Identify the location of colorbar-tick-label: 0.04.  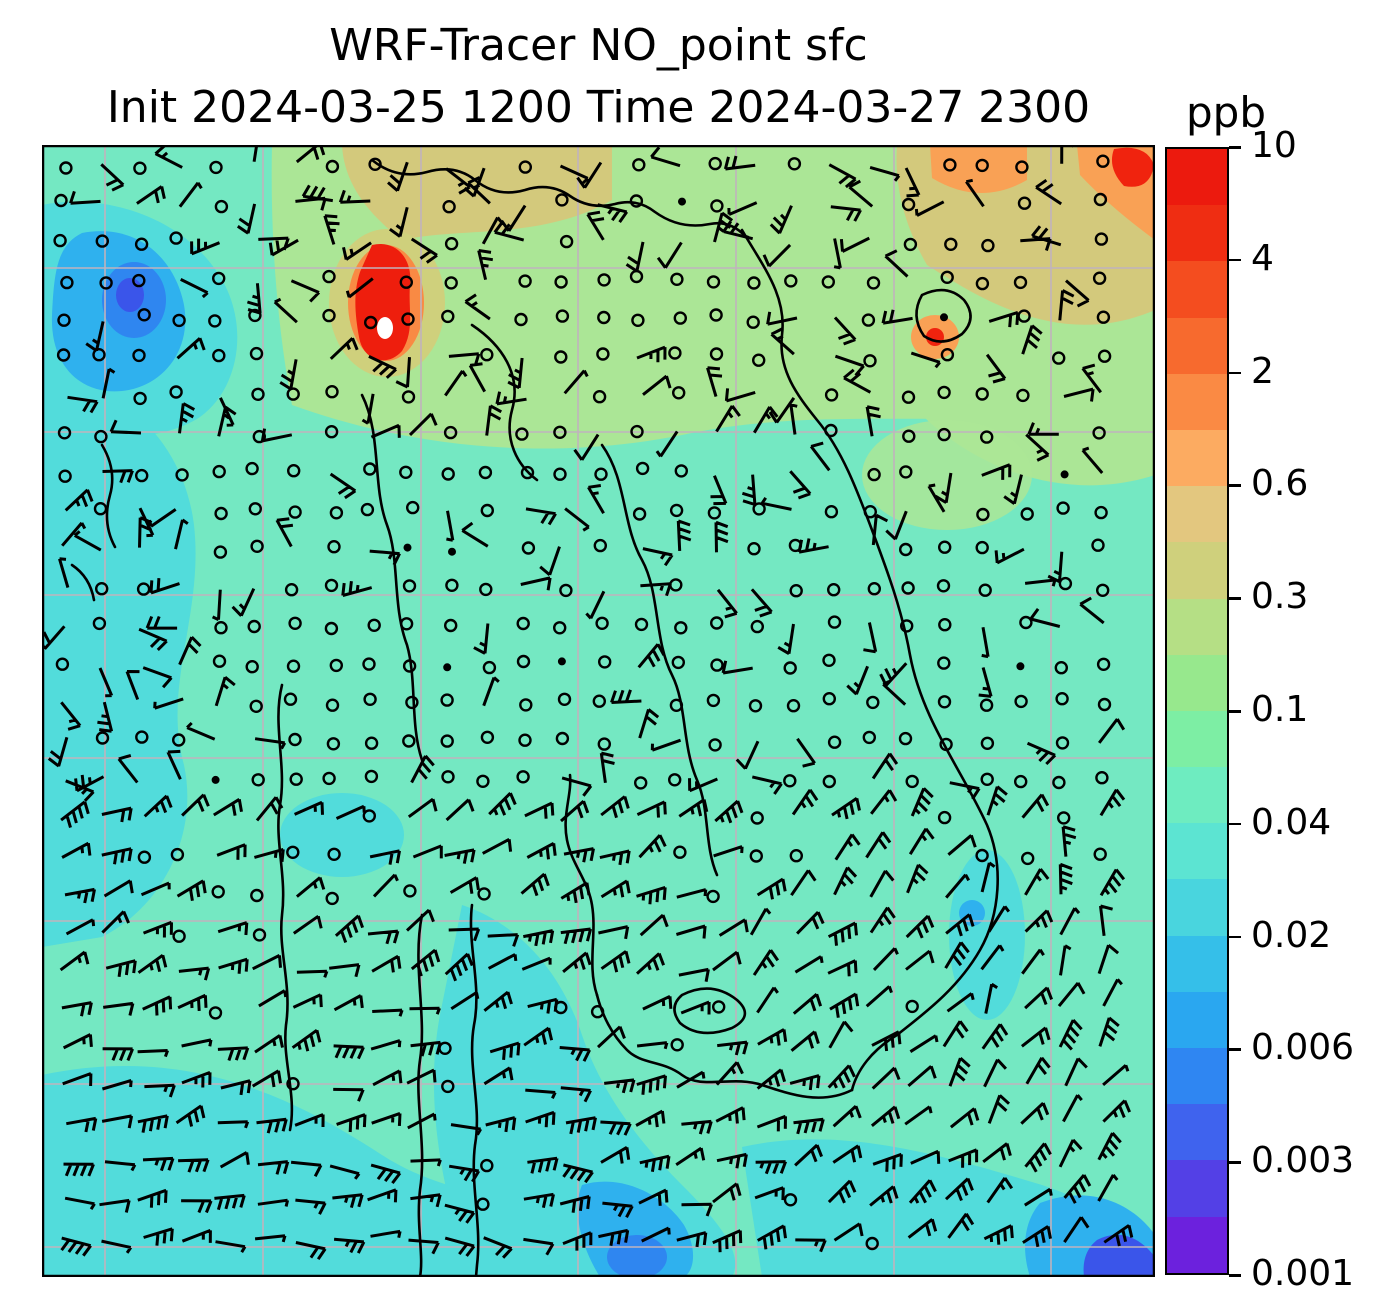
(1291, 822).